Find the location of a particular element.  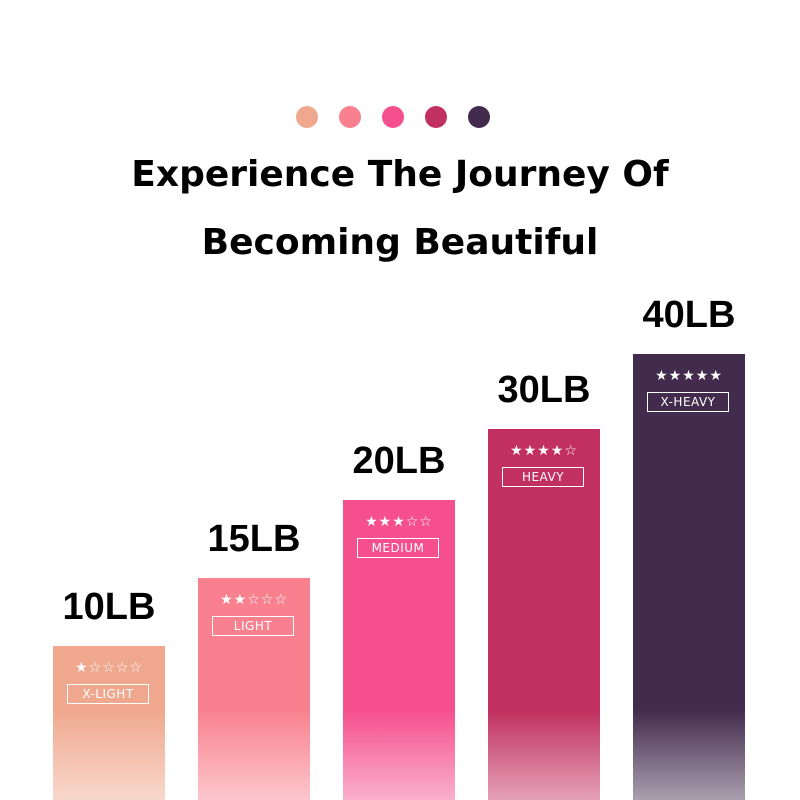

title-line-1: Experience The Journey Of is located at coordinates (400, 174).